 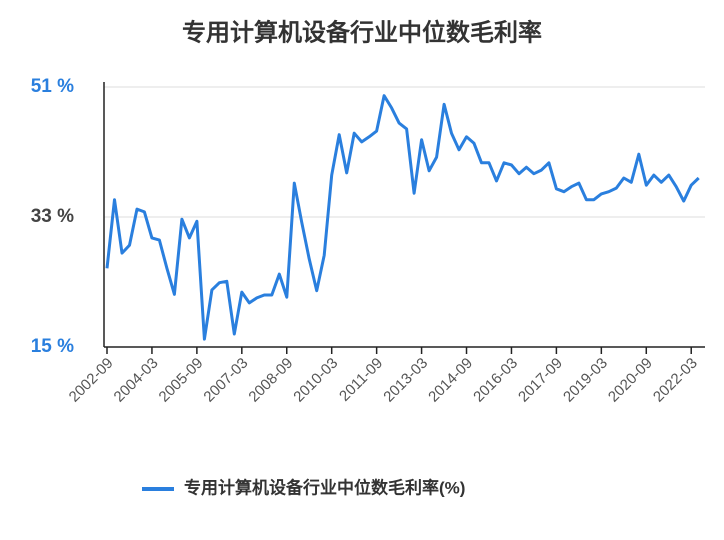 What do you see at coordinates (495, 380) in the screenshot?
I see `x-tick-label: 2016-03` at bounding box center [495, 380].